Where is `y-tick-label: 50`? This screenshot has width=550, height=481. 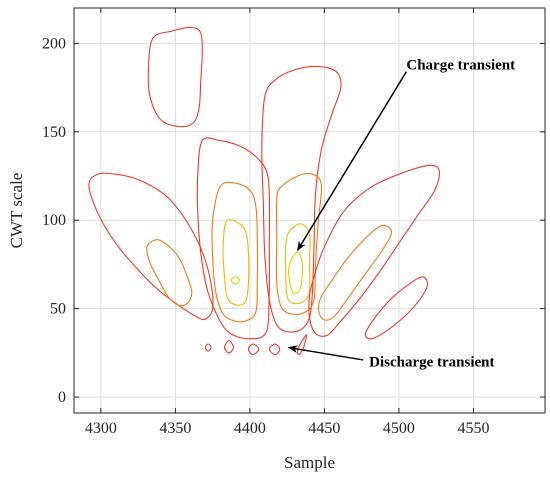
y-tick-label: 50 is located at coordinates (58, 309).